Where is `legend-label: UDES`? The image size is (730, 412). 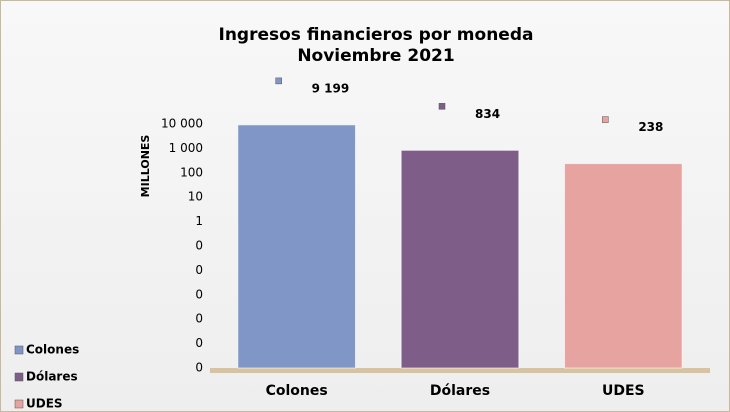
legend-label: UDES is located at coordinates (44, 404).